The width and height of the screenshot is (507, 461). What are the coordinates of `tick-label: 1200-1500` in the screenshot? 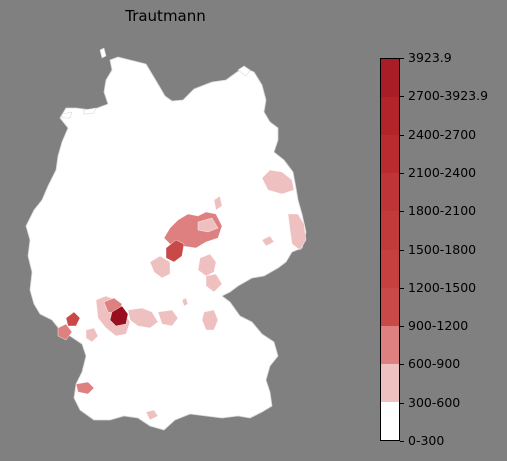 It's located at (442, 287).